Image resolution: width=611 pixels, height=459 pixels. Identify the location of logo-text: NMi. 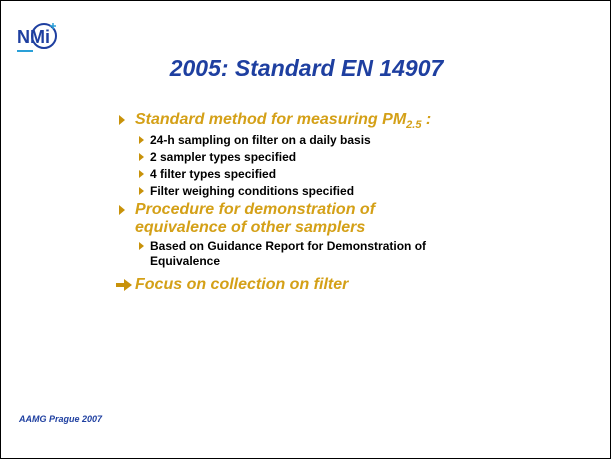
(33, 37).